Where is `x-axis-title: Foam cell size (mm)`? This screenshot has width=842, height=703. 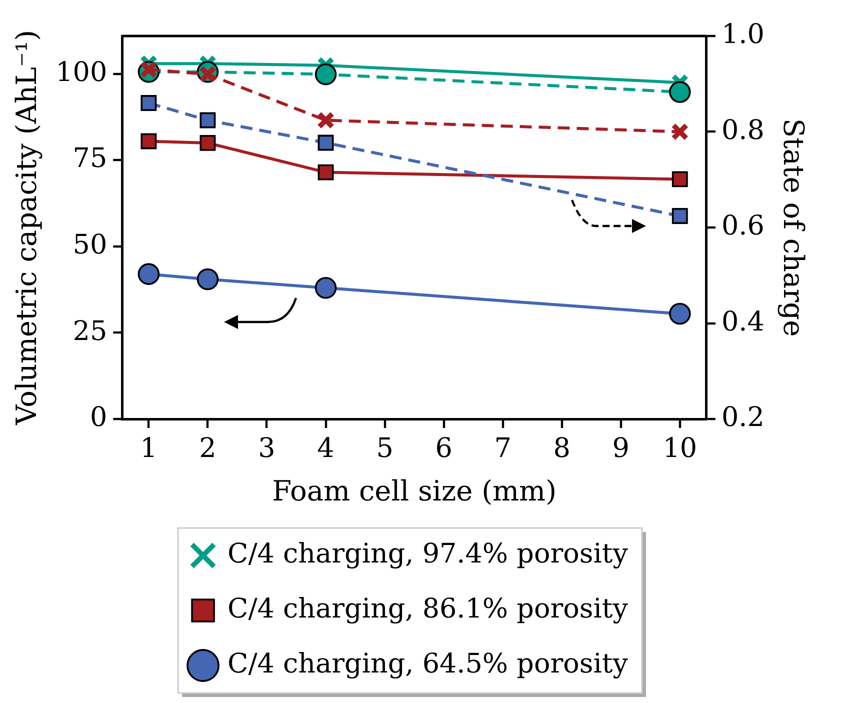 x-axis-title: Foam cell size (mm) is located at coordinates (414, 491).